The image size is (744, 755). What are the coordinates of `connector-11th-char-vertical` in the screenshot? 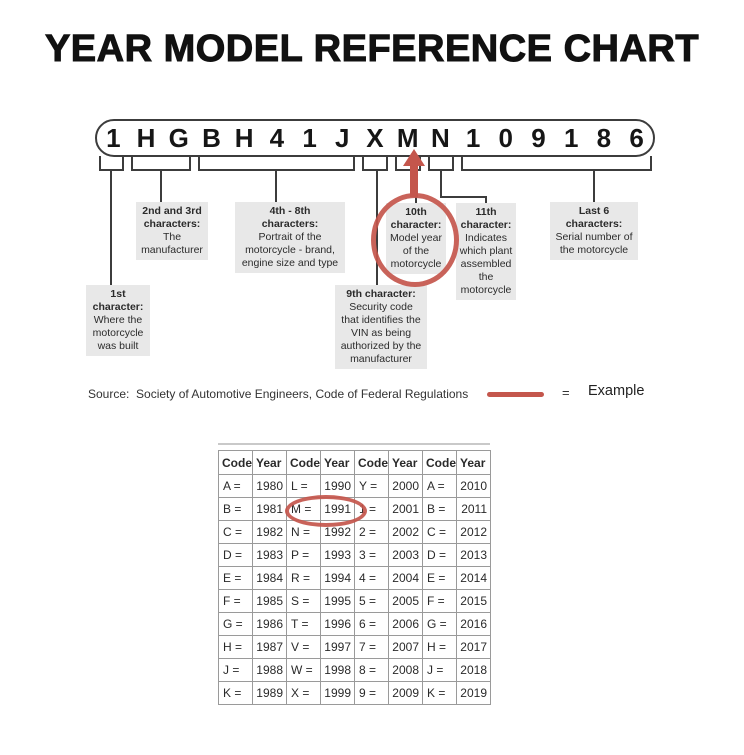 It's located at (441, 184).